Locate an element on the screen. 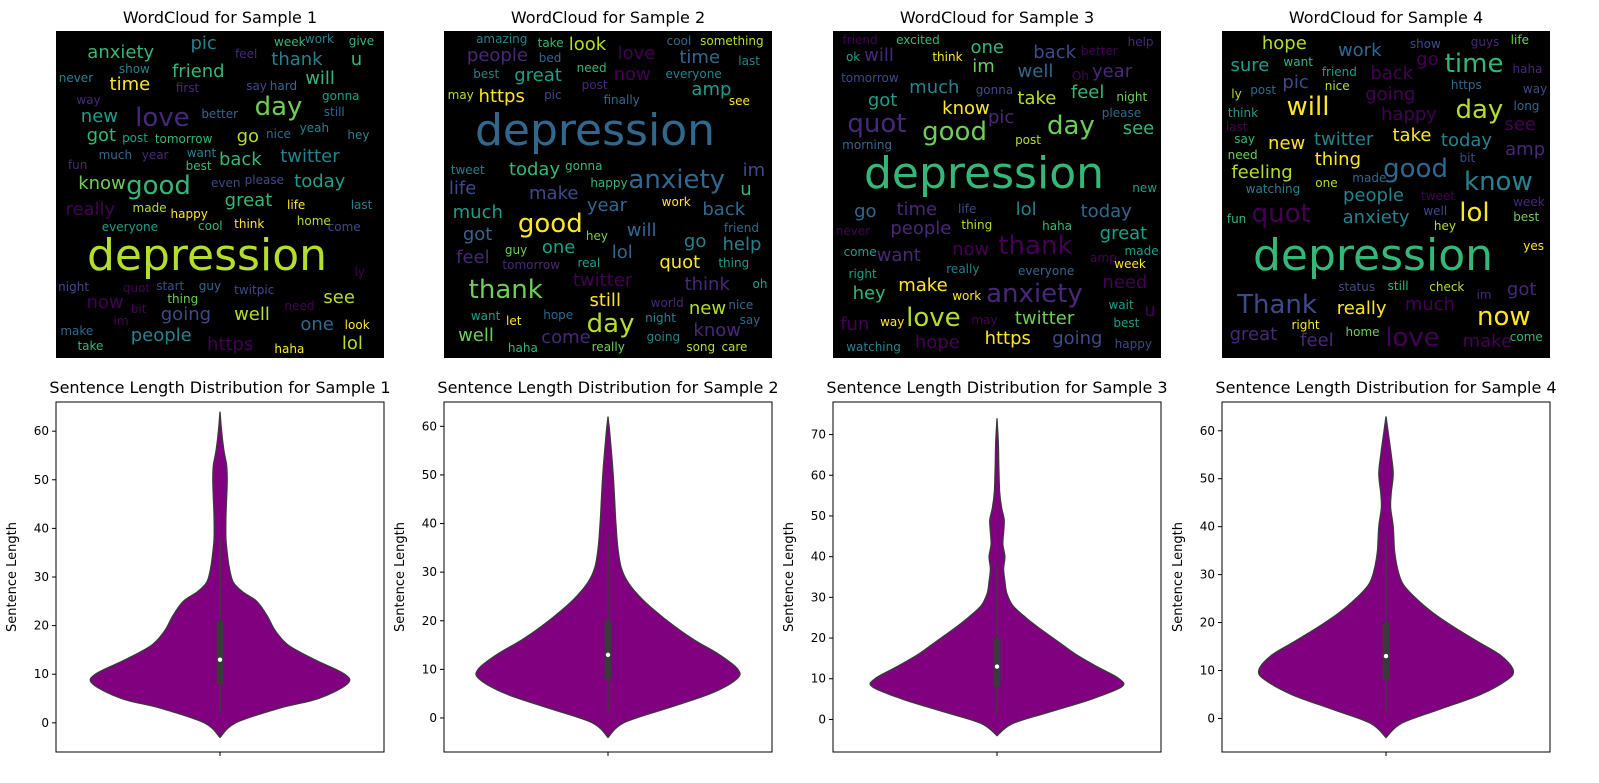  wordcloud-word: thank is located at coordinates (297, 60).